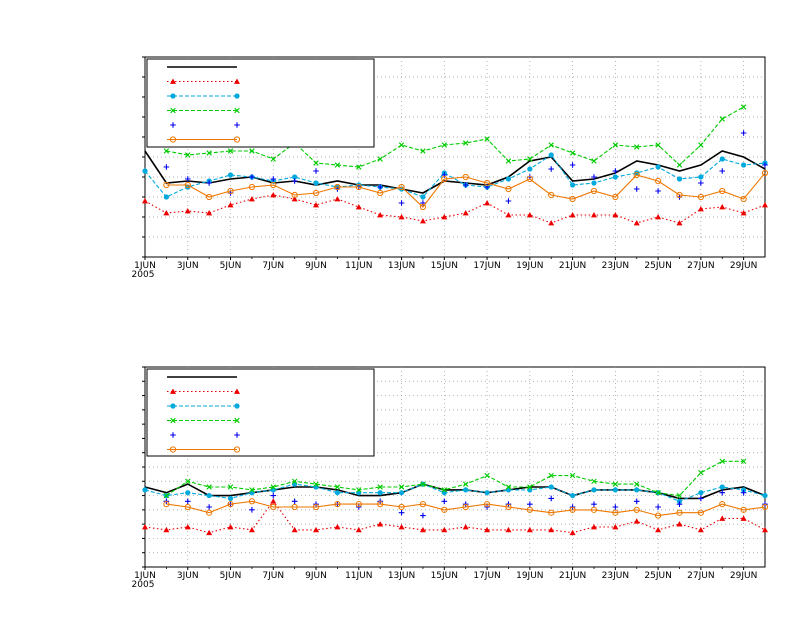 The image size is (800, 622). Describe the element at coordinates (273, 266) in the screenshot. I see `x-tick-label: 7JUN` at that location.